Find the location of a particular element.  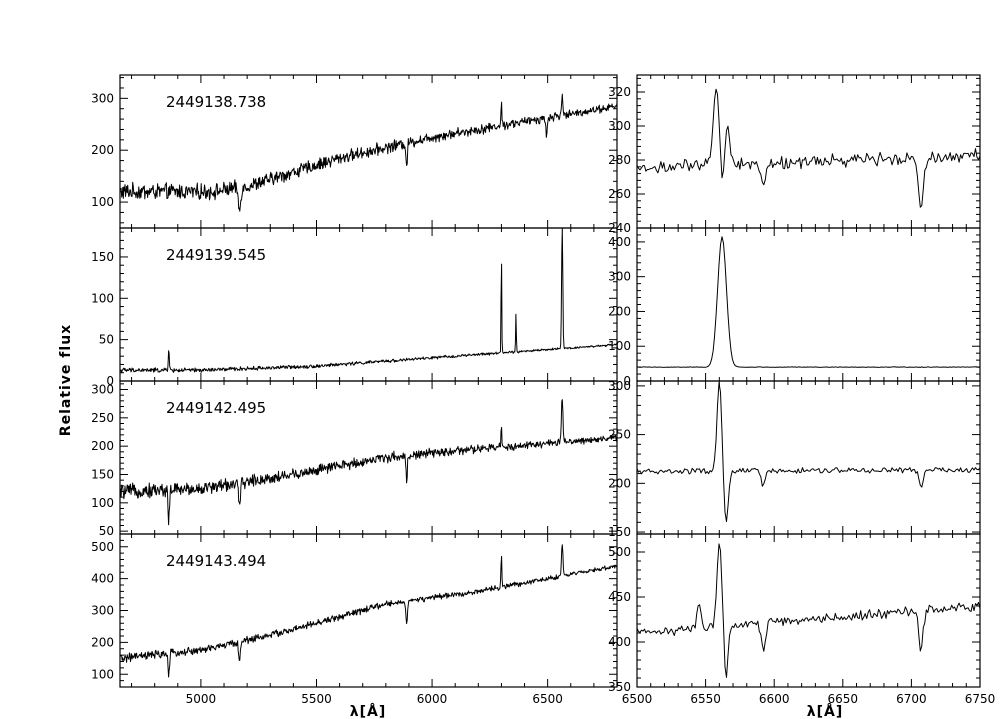

epoch-label: 2449142.495 is located at coordinates (216, 408).